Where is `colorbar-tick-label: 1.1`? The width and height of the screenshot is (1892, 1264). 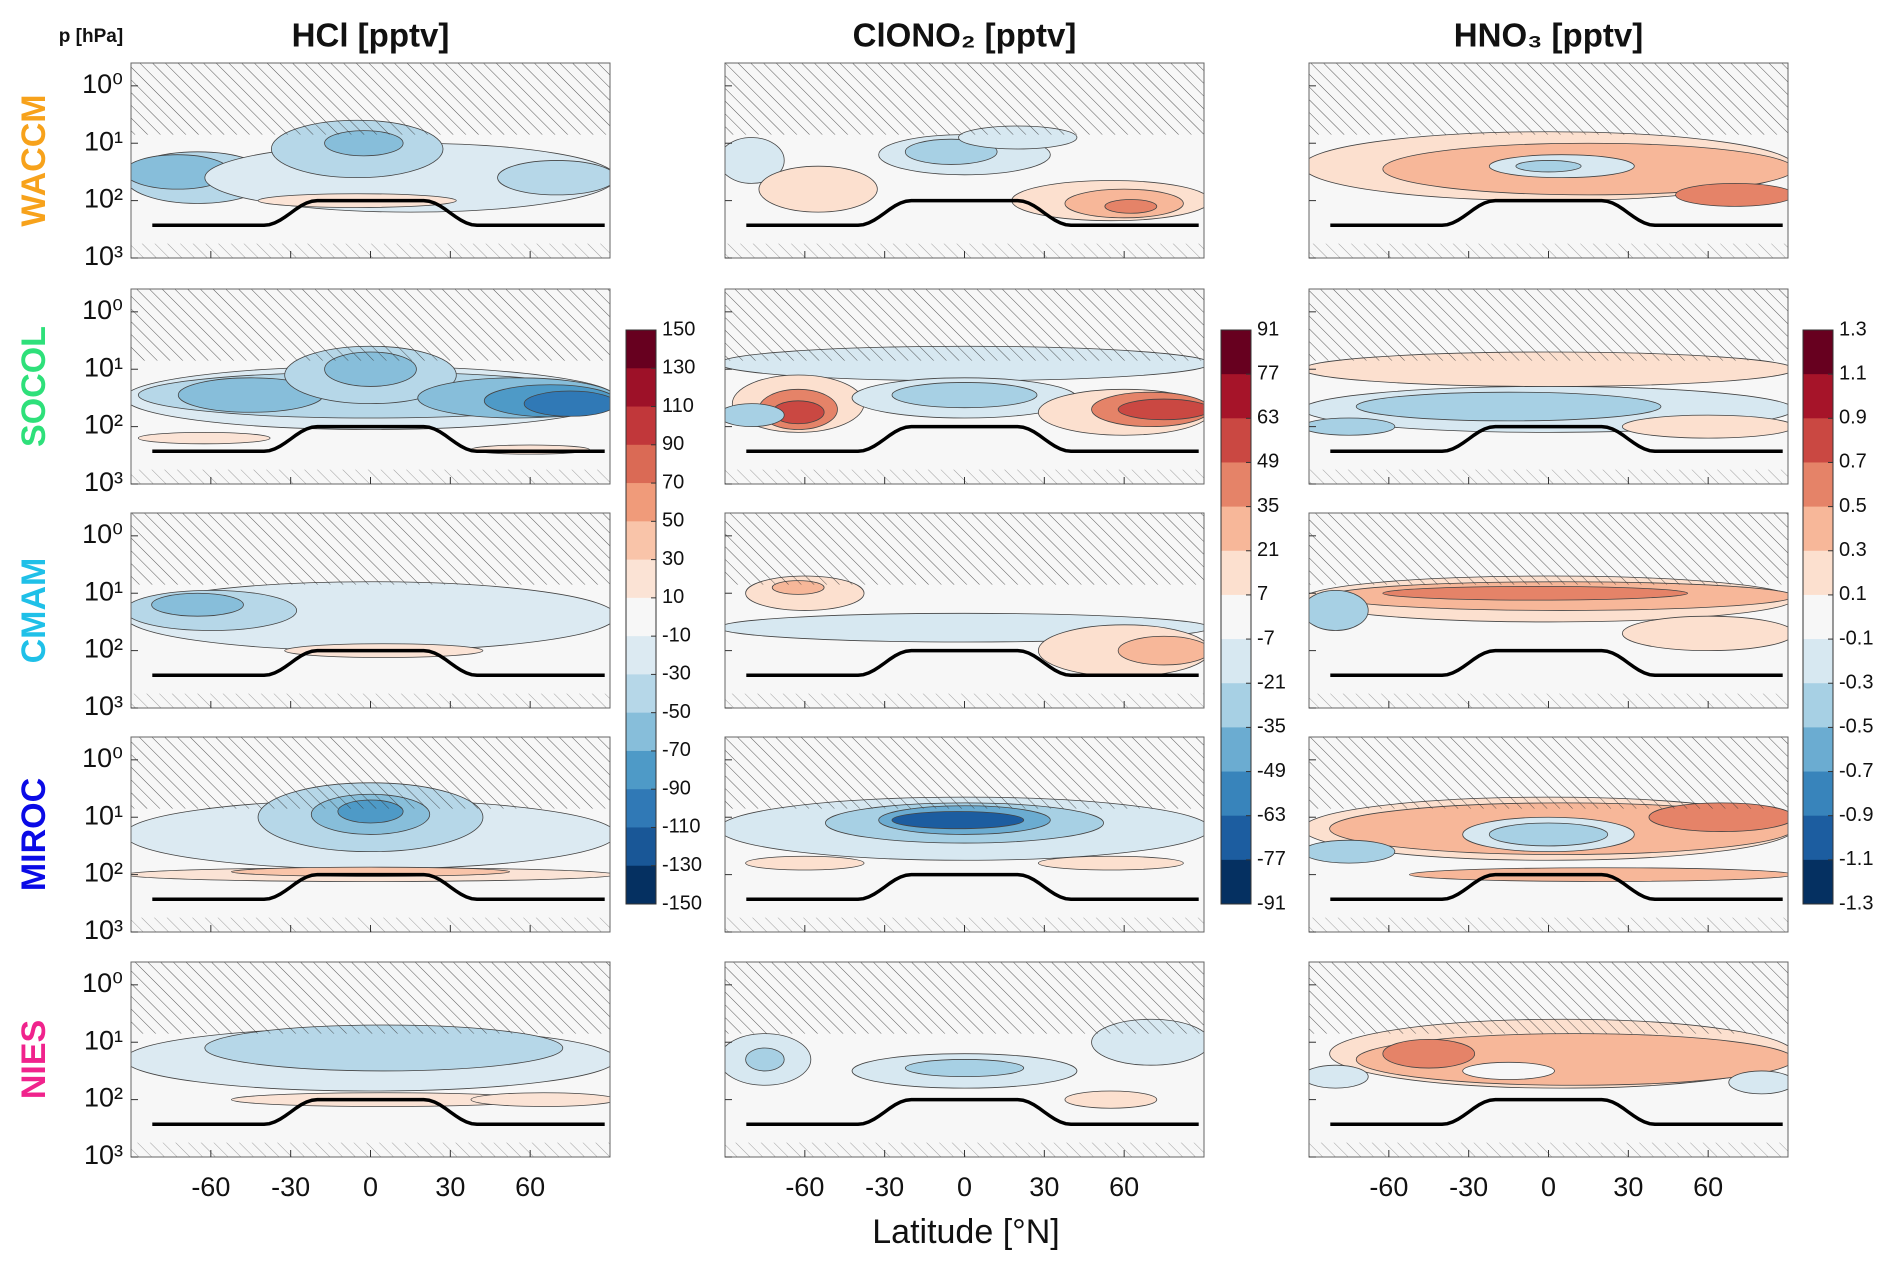 colorbar-tick-label: 1.1 is located at coordinates (1853, 373).